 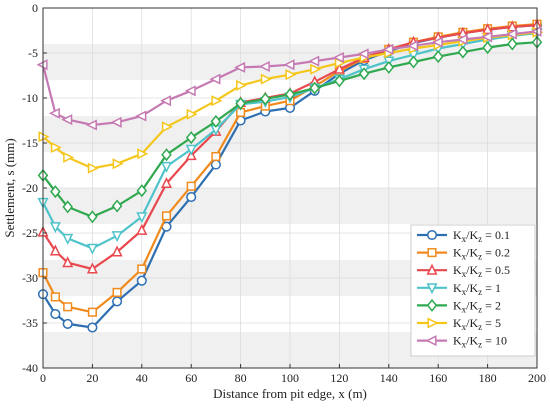 What do you see at coordinates (459, 306) in the screenshot?
I see `legend-item: Kx/Kz = 2` at bounding box center [459, 306].